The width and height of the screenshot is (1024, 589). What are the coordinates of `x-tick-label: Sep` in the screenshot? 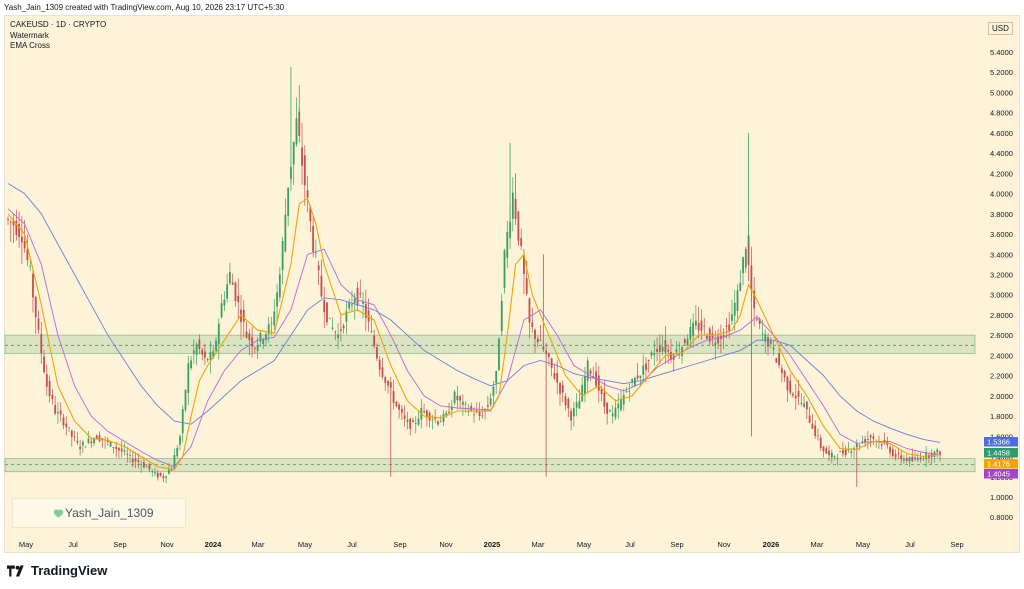 It's located at (399, 544).